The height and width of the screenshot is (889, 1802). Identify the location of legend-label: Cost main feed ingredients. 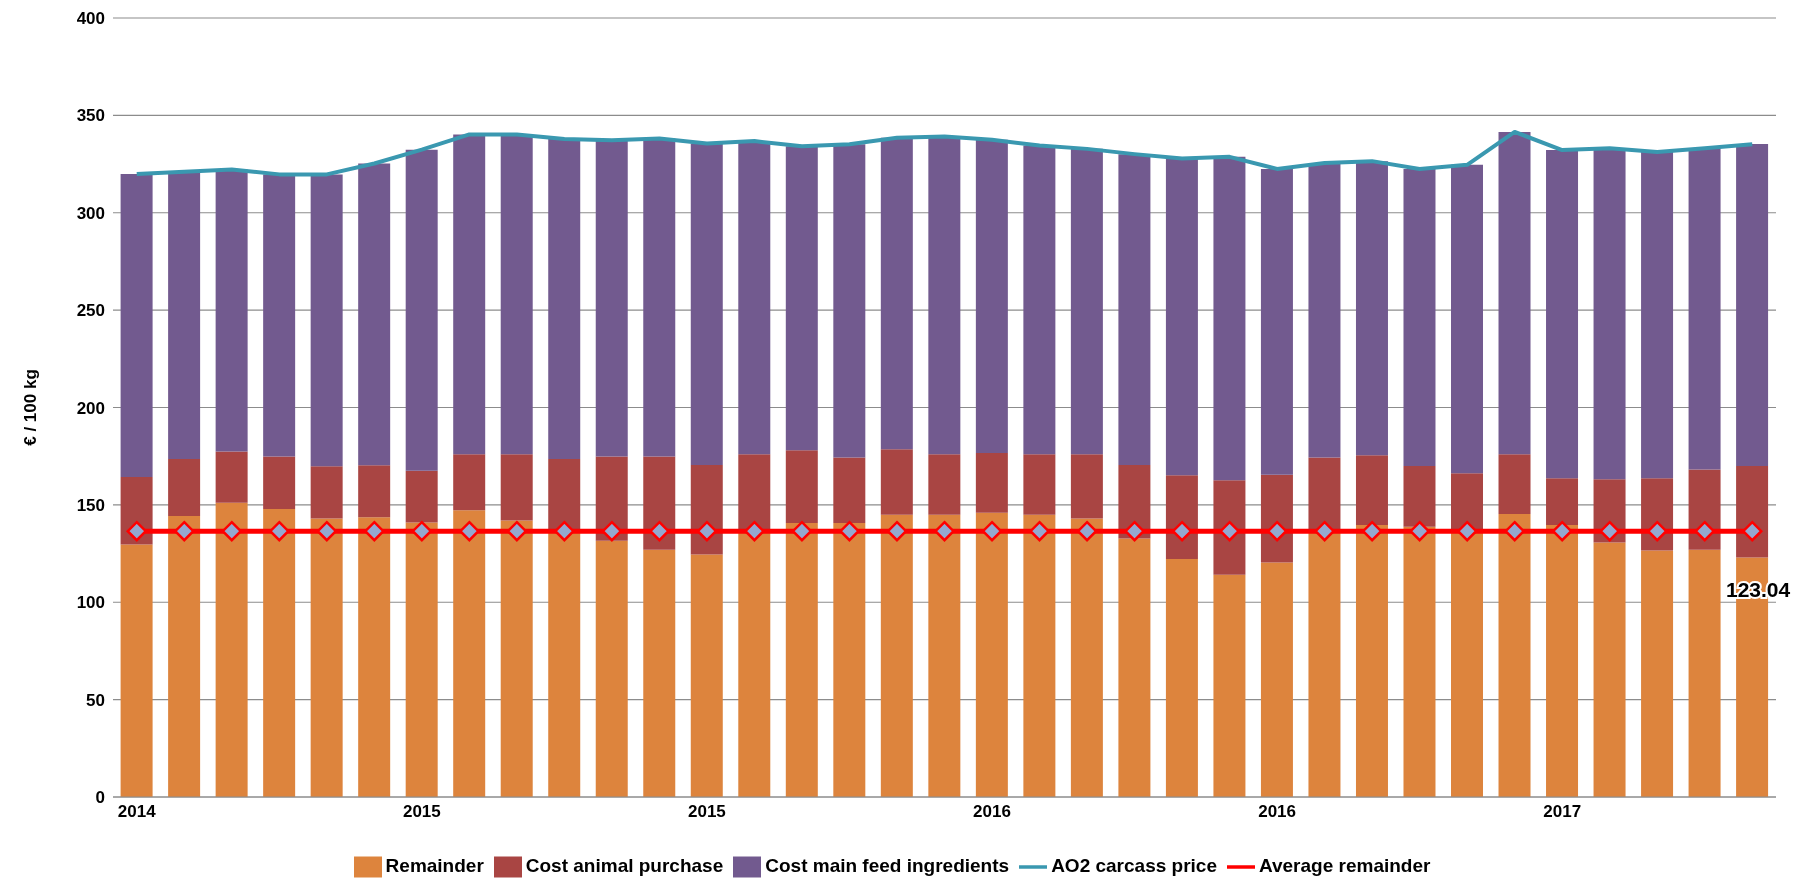
(887, 866).